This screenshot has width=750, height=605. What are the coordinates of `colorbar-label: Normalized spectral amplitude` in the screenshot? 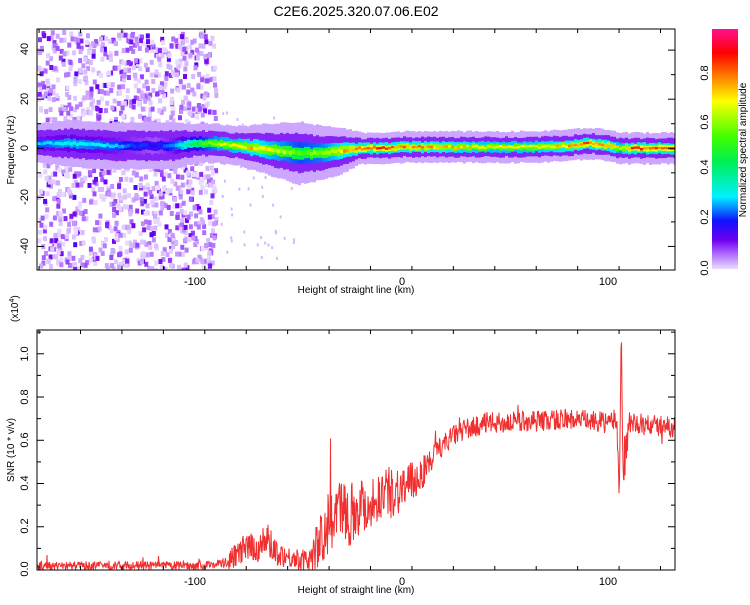 It's located at (743, 149).